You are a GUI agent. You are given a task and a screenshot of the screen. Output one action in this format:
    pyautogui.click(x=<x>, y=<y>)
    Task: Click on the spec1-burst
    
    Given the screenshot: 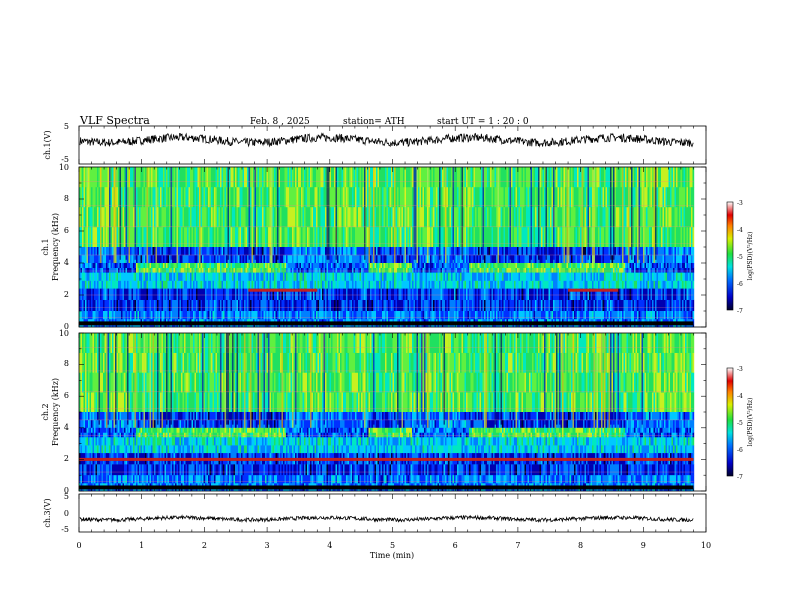 What is the action you would take?
    pyautogui.click(x=365, y=213)
    